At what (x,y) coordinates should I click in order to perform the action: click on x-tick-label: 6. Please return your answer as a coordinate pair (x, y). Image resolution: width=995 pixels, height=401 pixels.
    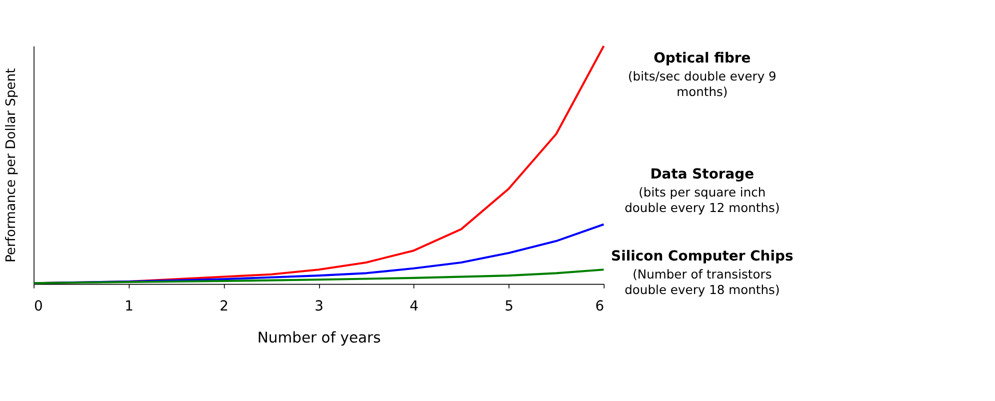
    Looking at the image, I should click on (599, 306).